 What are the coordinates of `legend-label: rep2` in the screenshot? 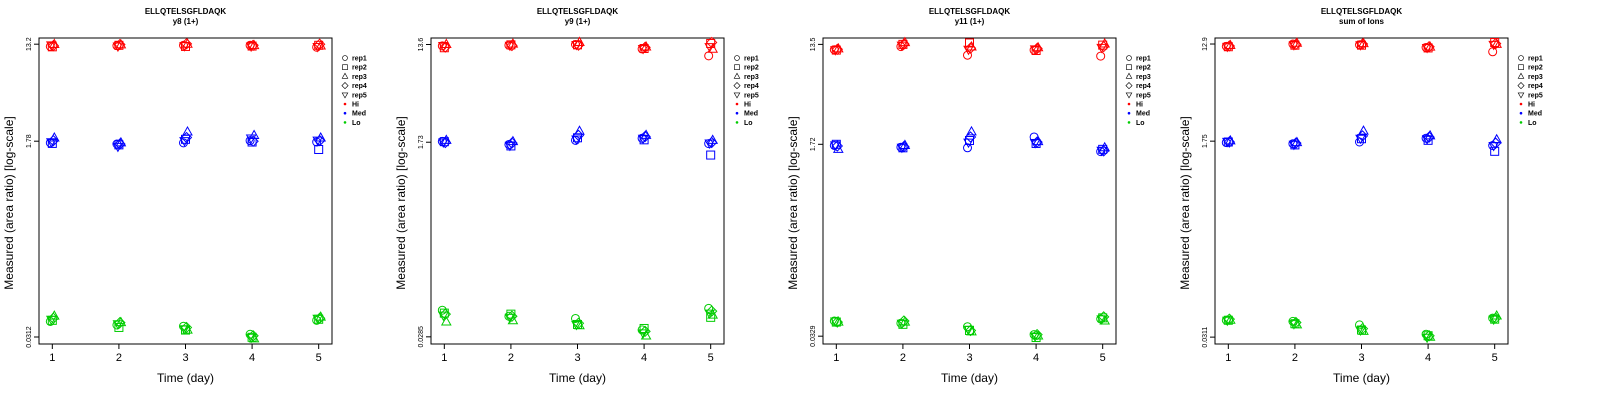 It's located at (1535, 68).